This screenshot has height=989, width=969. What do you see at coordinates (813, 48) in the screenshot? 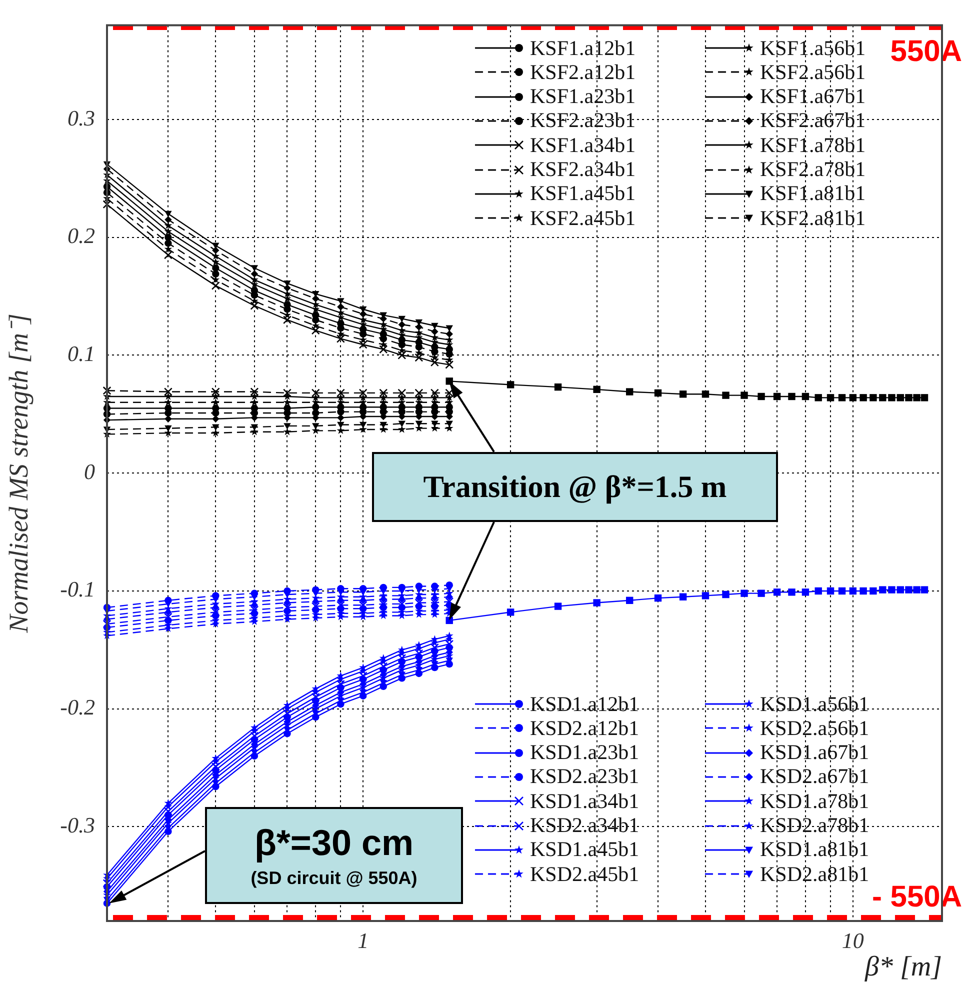
I see `legend-label: KSF1.a56b1` at bounding box center [813, 48].